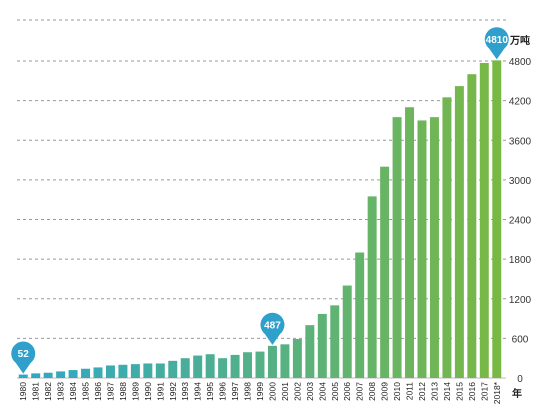 This screenshot has width=543, height=412. What do you see at coordinates (73, 391) in the screenshot?
I see `x-tick-label: 1984` at bounding box center [73, 391].